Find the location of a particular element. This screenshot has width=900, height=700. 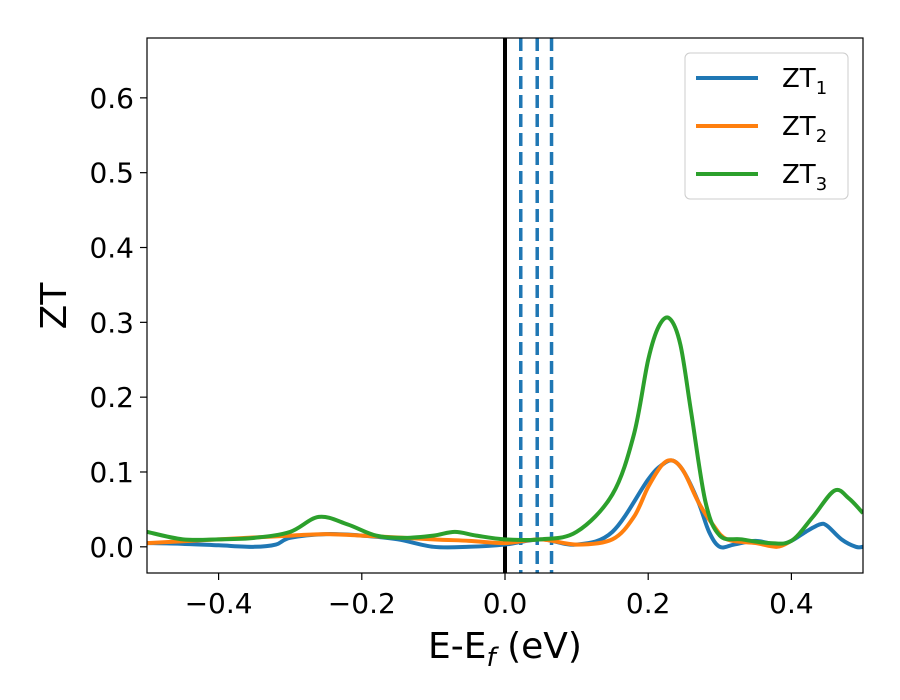

y-axis: 0.0 0.1 0.2 0.3 0.4 0.5 0.6 is located at coordinates (118, 323).